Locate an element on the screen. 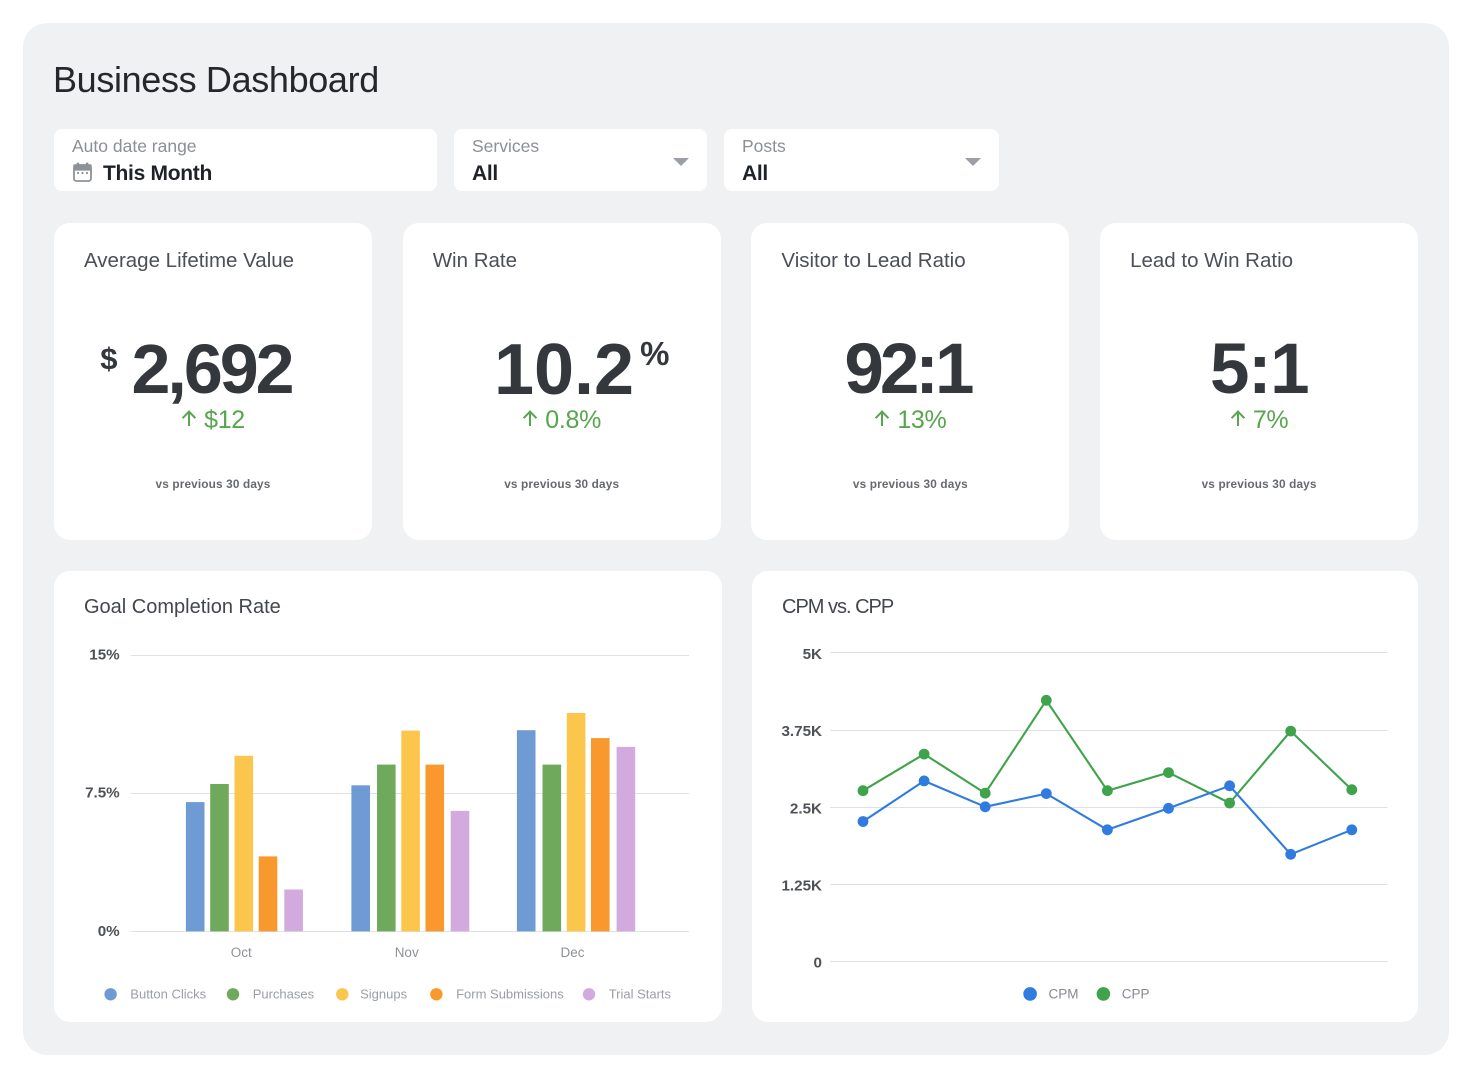 This screenshot has height=1080, width=1473. svg-text: 1.25K is located at coordinates (801, 886).